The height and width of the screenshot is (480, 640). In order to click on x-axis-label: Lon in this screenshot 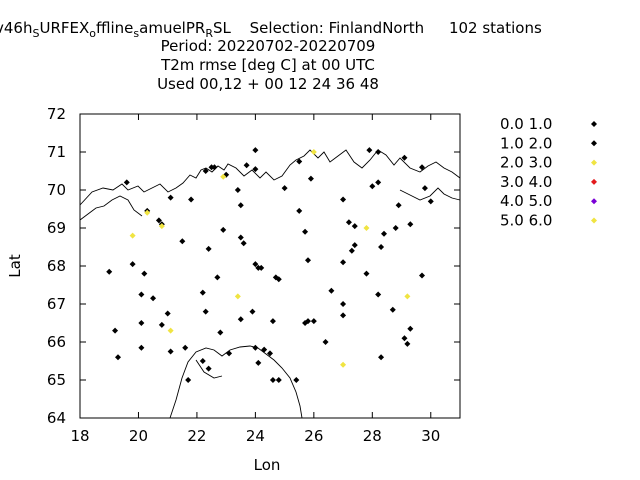, I will do `click(267, 465)`.